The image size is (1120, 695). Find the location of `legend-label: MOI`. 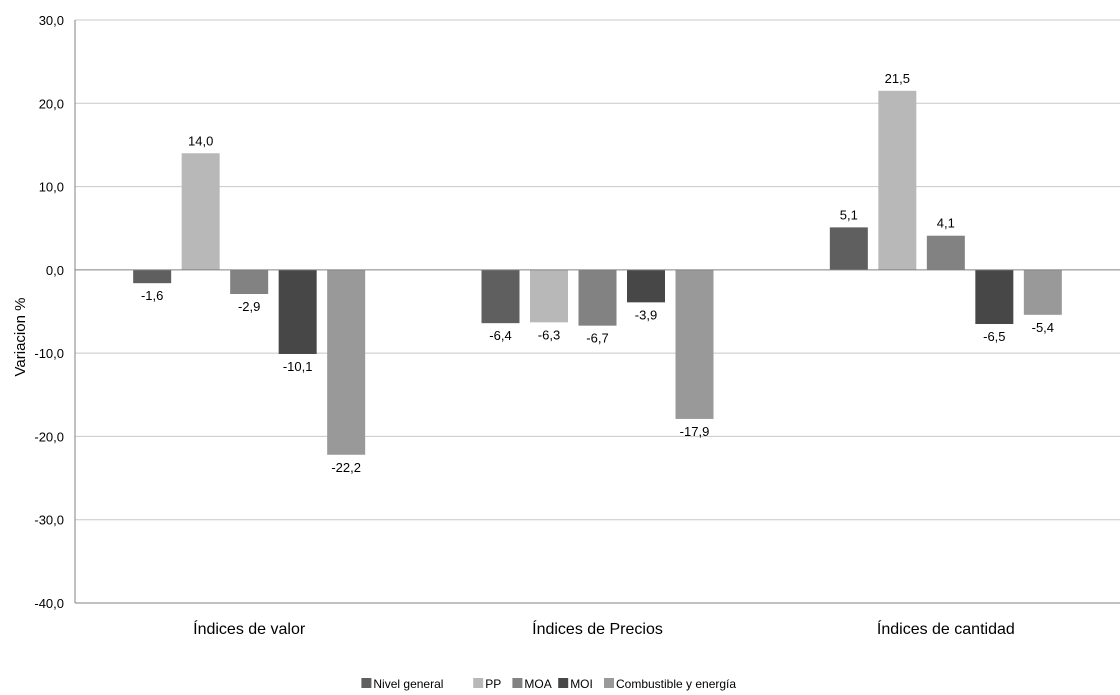

legend-label: MOI is located at coordinates (581, 684).